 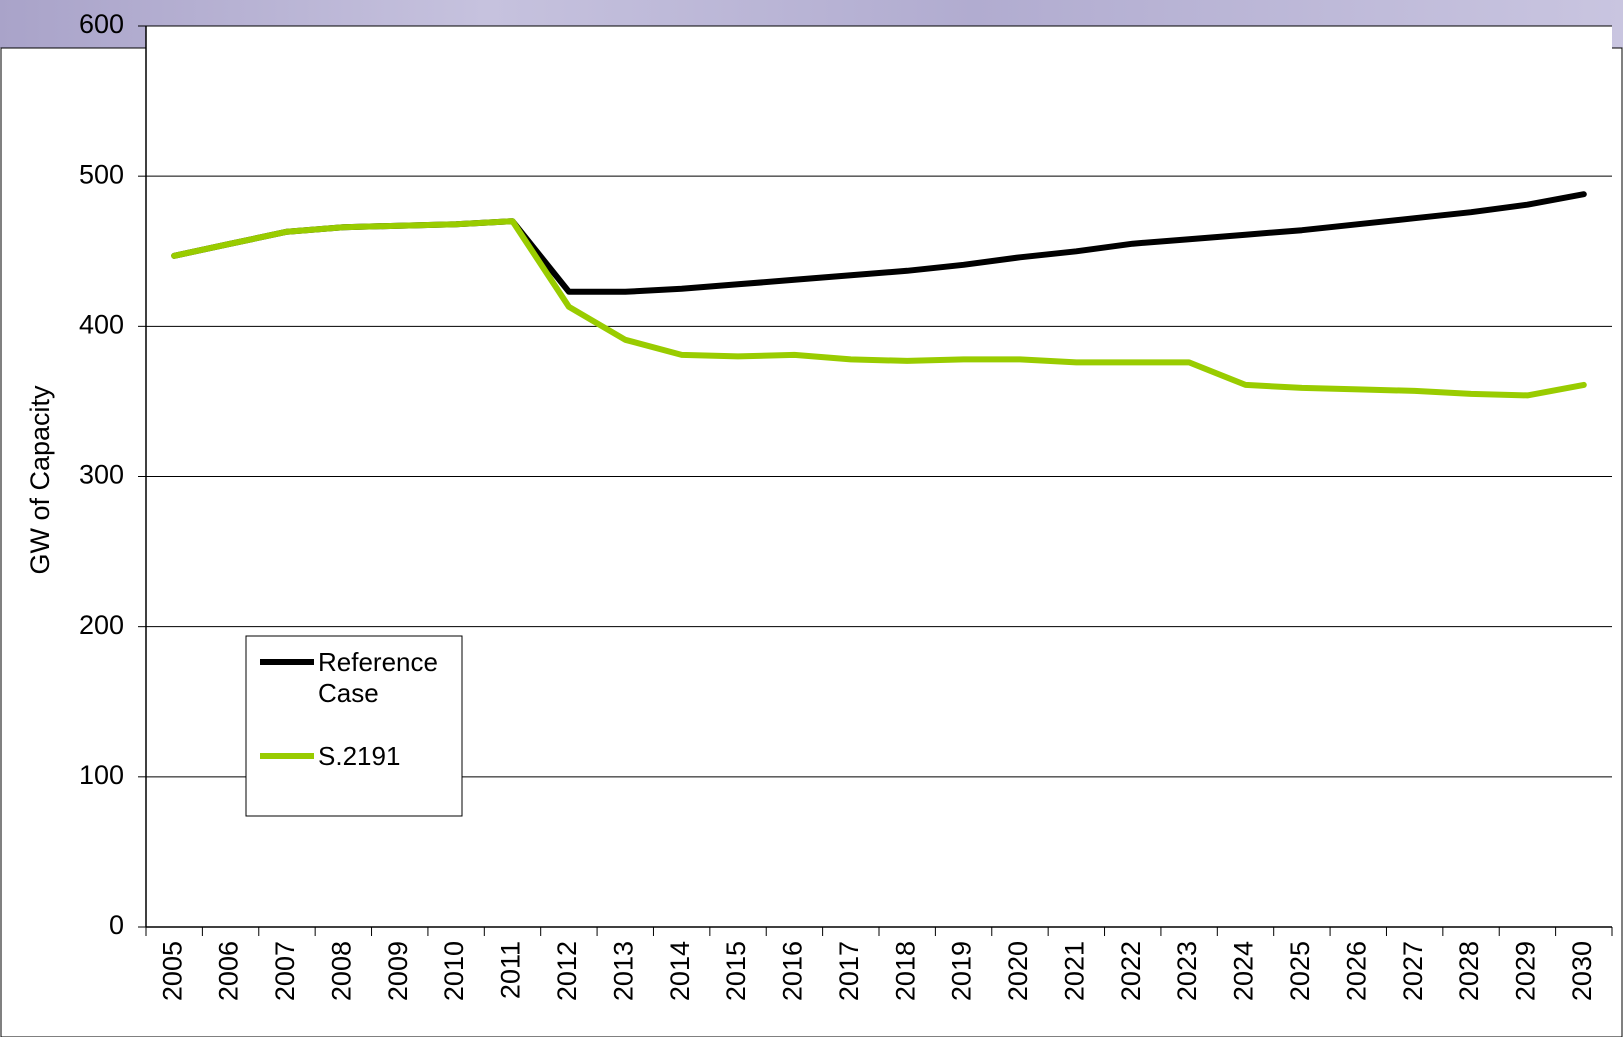 I want to click on x-tick-label: 2017, so click(x=849, y=971).